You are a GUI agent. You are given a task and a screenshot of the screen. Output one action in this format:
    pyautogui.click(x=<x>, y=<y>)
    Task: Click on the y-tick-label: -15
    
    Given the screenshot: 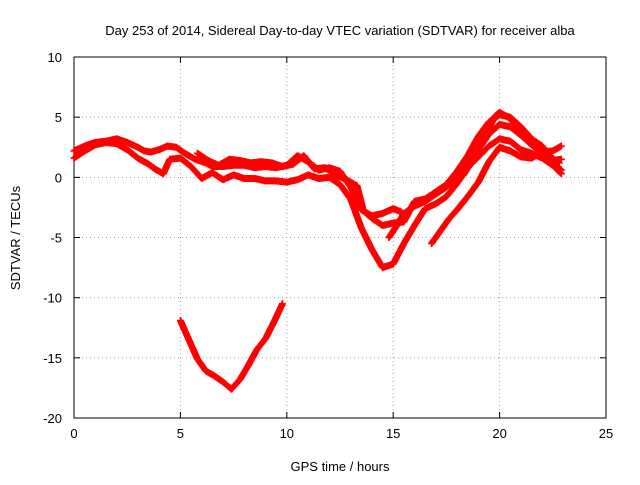 What is the action you would take?
    pyautogui.click(x=52, y=358)
    